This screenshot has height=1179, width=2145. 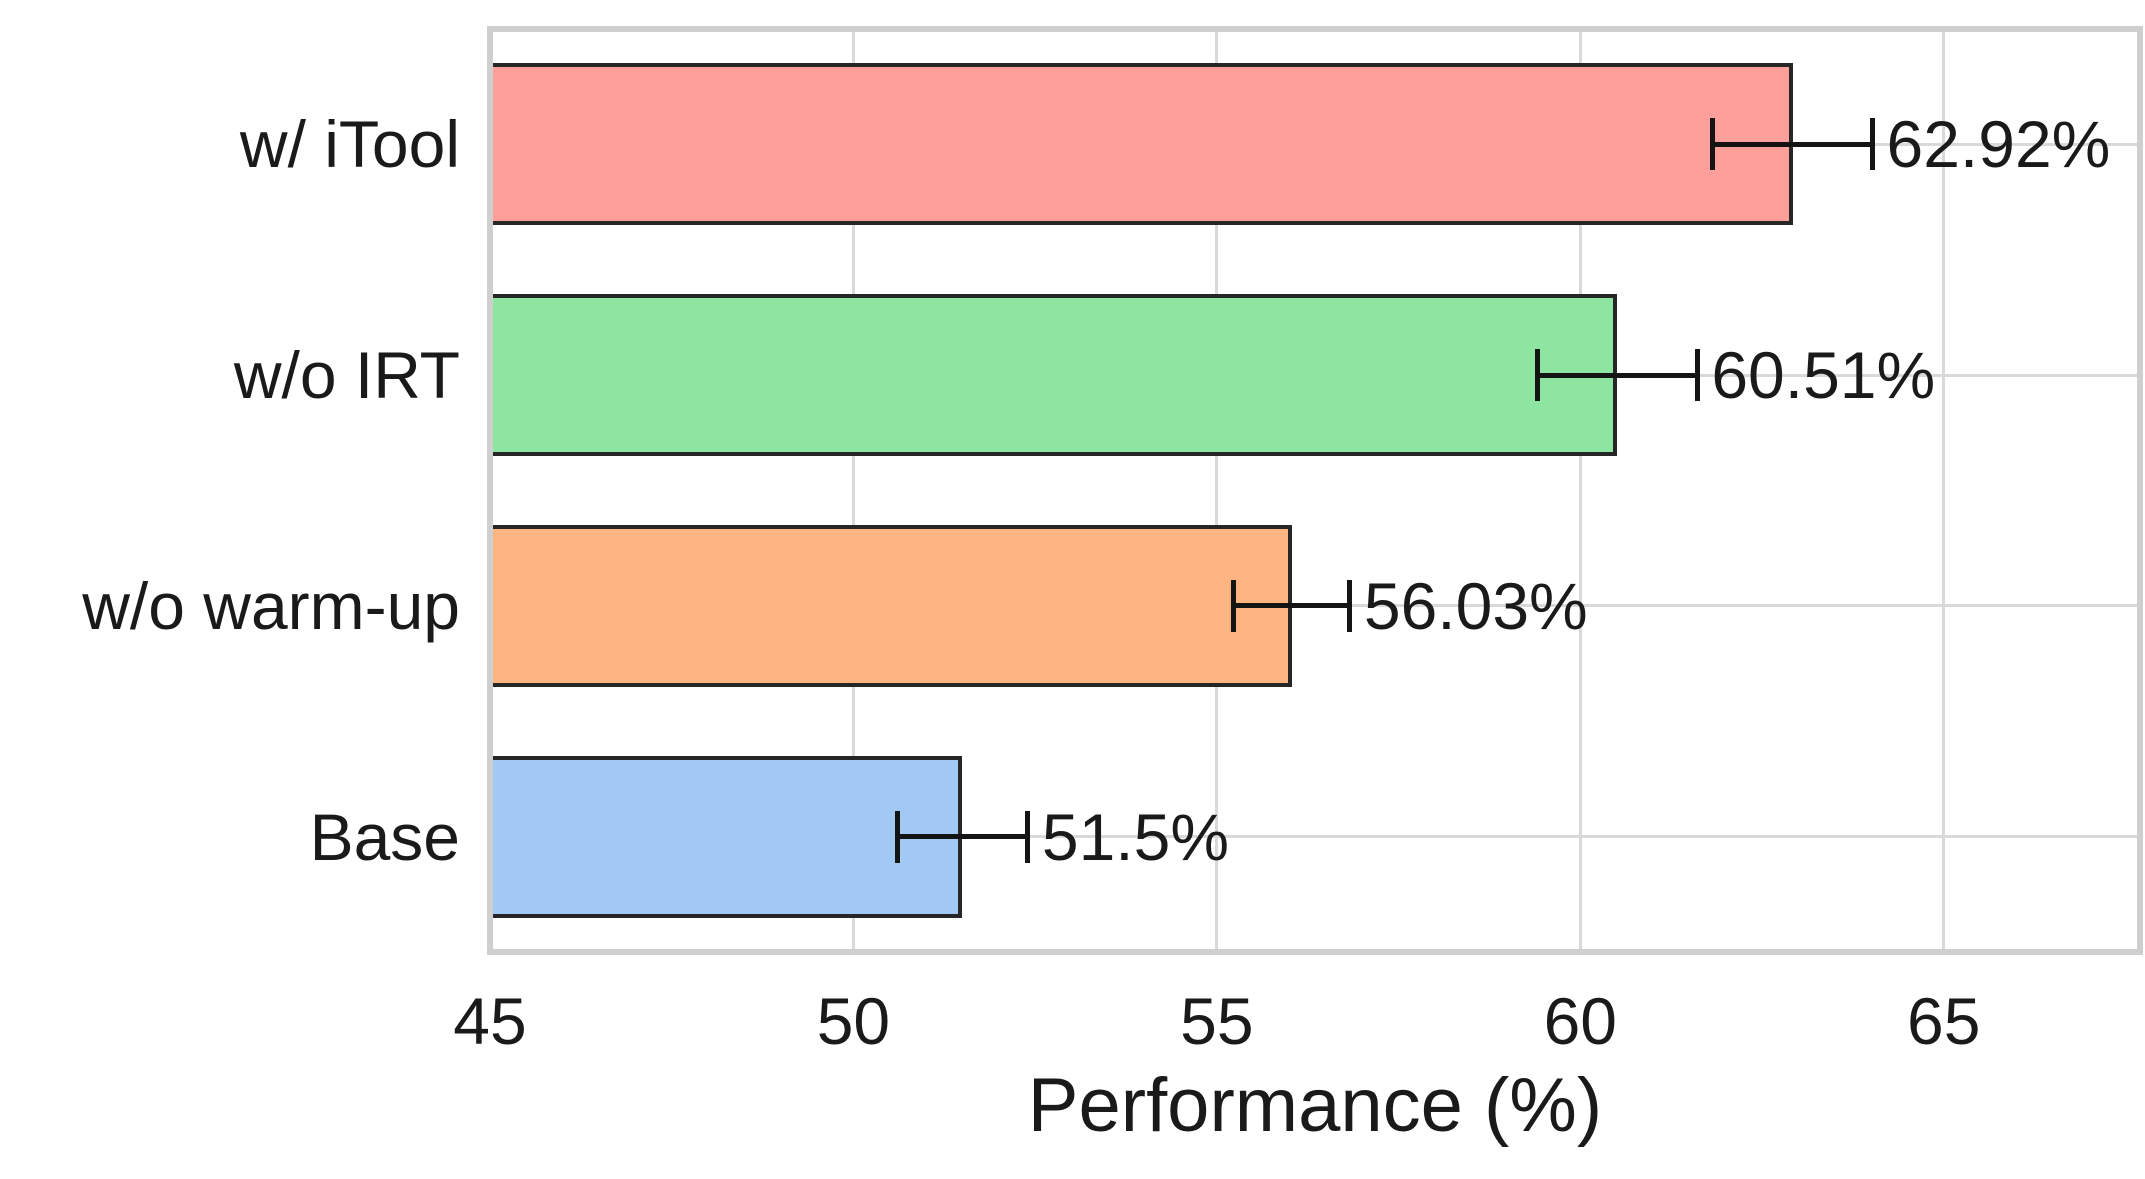 What do you see at coordinates (1697, 375) in the screenshot?
I see `error-cap-1-right` at bounding box center [1697, 375].